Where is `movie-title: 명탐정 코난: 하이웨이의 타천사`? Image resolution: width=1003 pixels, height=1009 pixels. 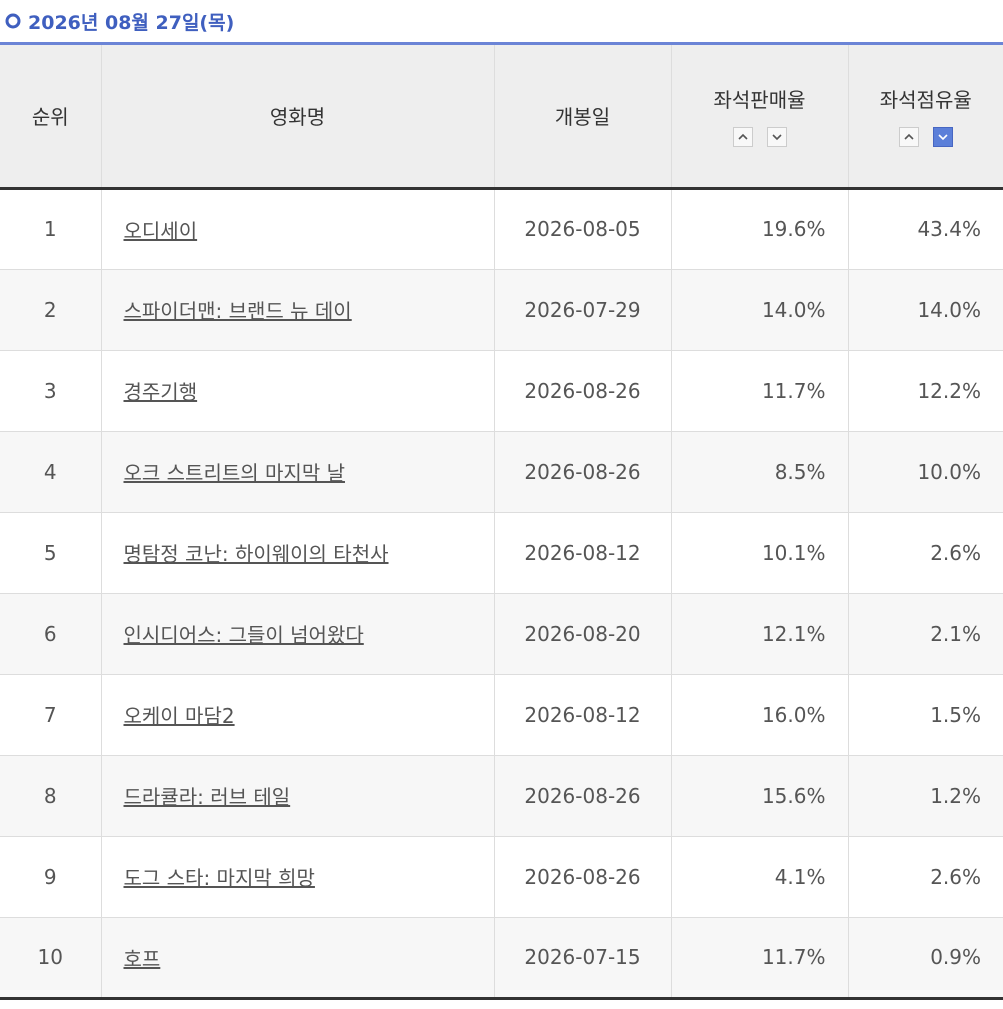 movie-title: 명탐정 코난: 하이웨이의 타천사 is located at coordinates (256, 554).